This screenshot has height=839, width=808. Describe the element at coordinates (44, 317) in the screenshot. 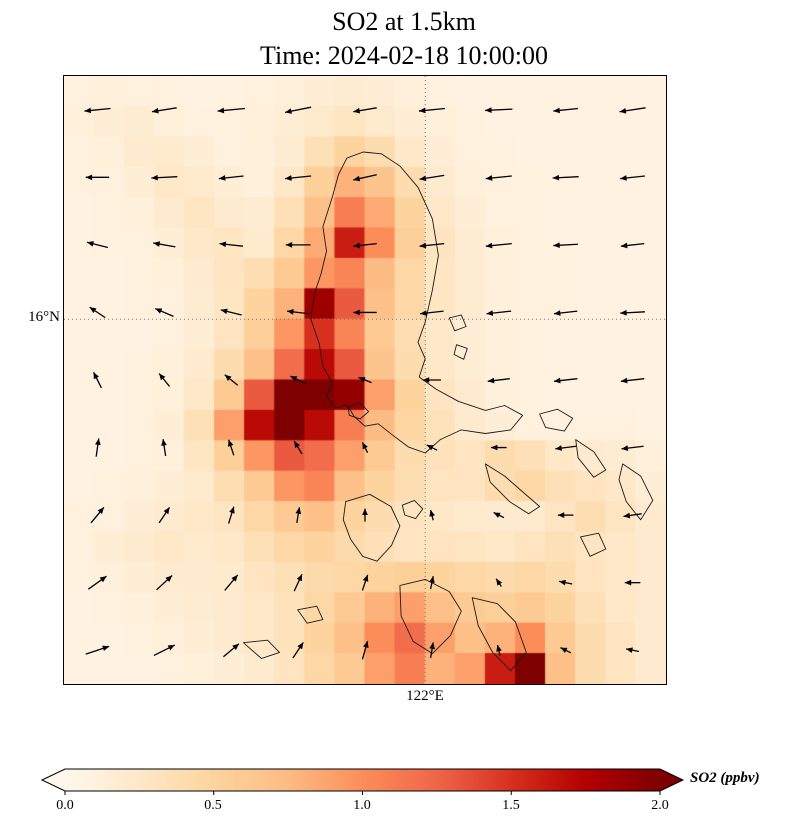

I see `ytick-label-16n: 16°N` at that location.